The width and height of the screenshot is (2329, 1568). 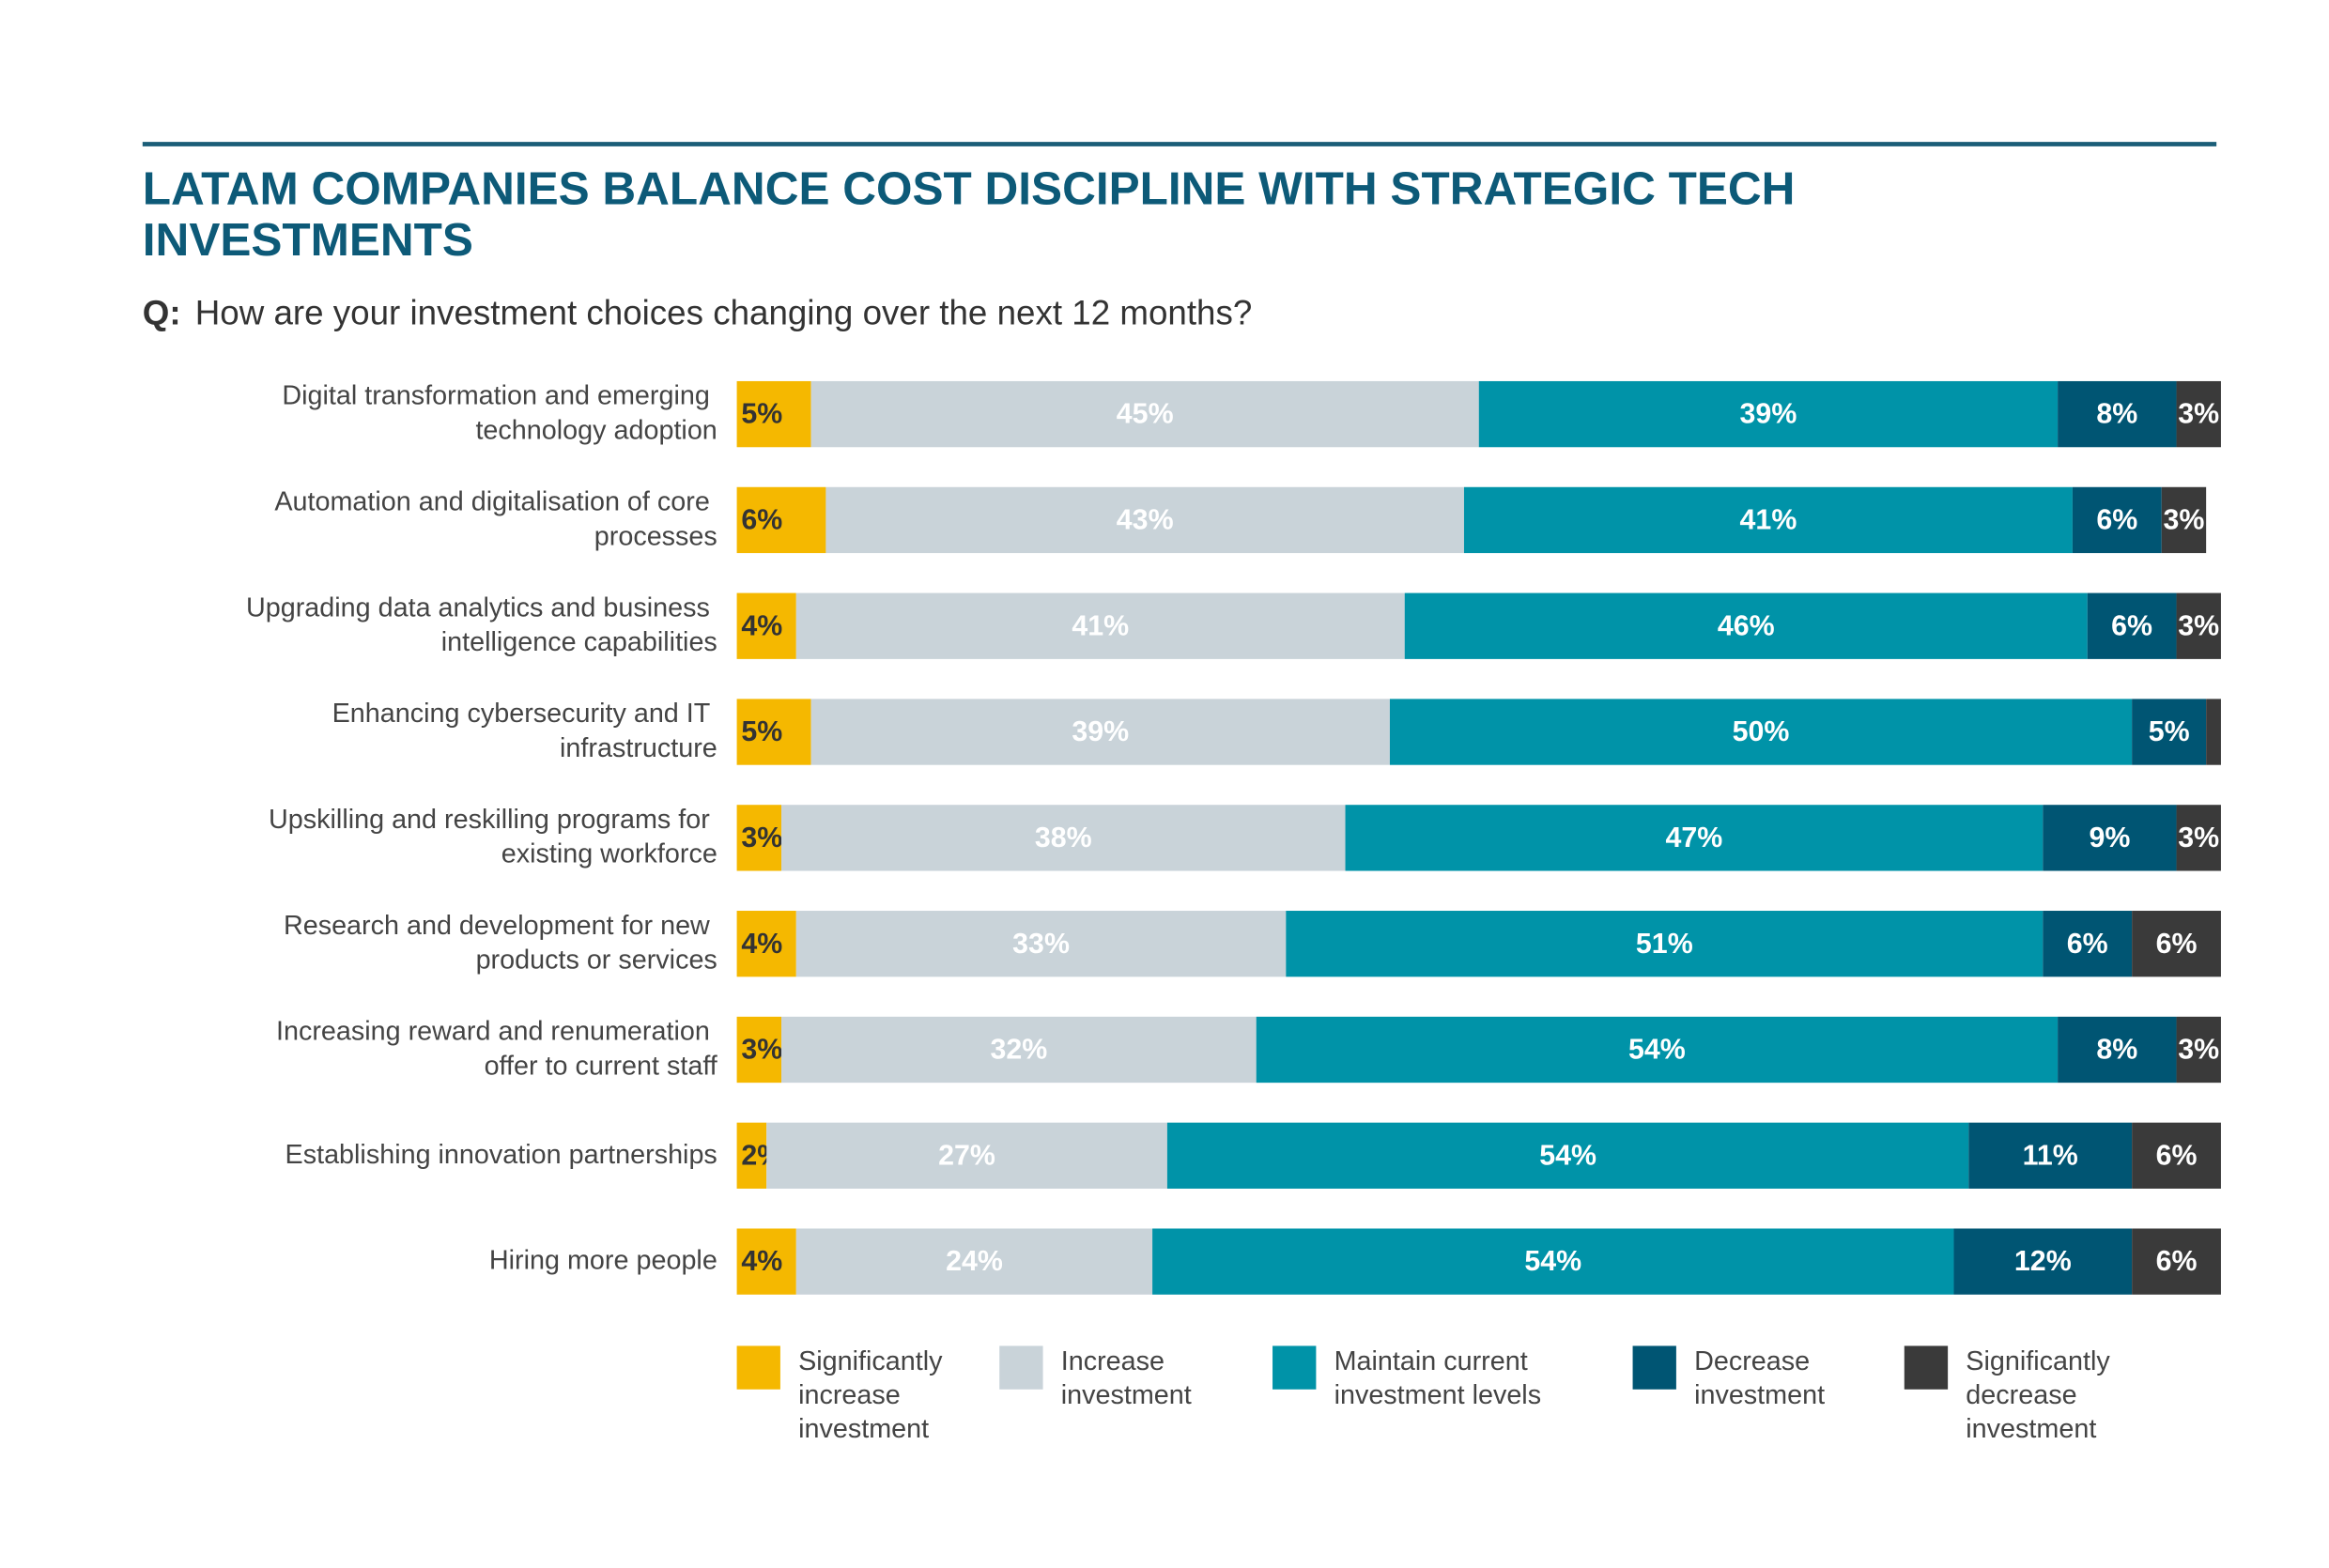 I want to click on value-label: 51%, so click(x=1665, y=945).